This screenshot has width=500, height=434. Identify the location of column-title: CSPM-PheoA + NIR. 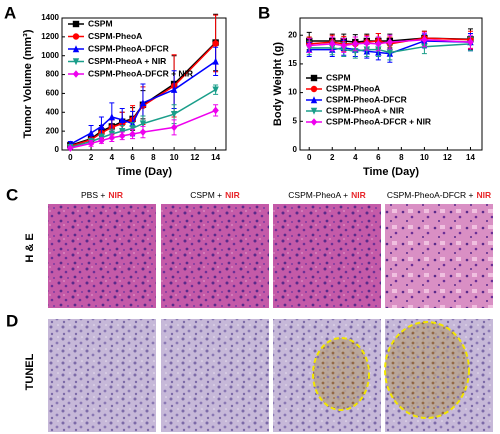
(326, 195).